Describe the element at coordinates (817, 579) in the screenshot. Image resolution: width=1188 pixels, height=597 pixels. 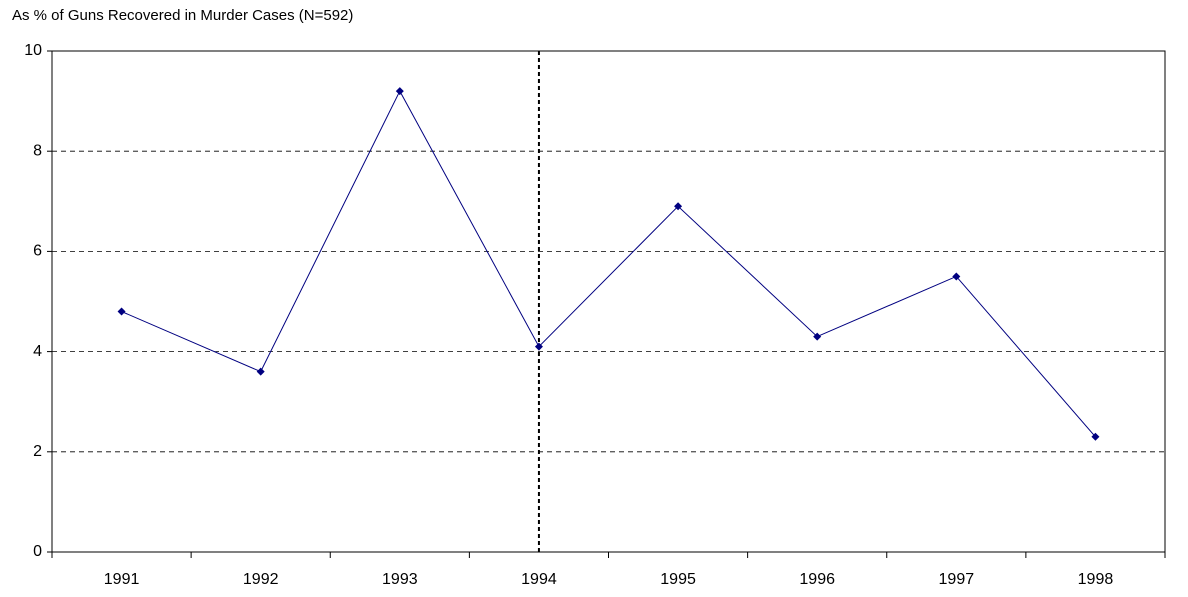
I see `x-tick-label: 1996` at that location.